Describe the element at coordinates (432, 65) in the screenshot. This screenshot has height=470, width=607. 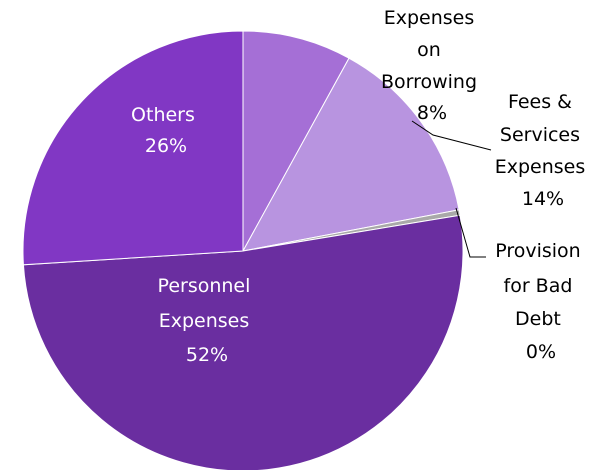
I see `label-expenses-on-borrowing: Expenses on Borrowing 8%` at that location.